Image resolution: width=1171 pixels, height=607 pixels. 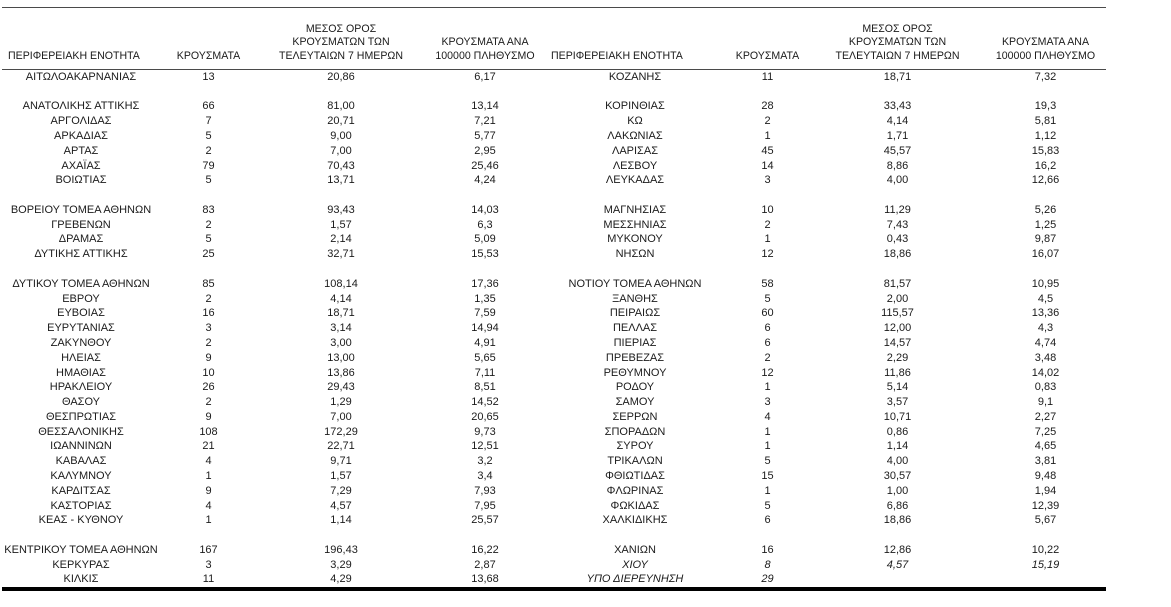 I want to click on header-per100k-right-label: ΚΡΟΥΣΜΑΤΑ ΑΝΑ 100000 ΠΛΗΘΥΣΜΟ, so click(x=1045, y=49).